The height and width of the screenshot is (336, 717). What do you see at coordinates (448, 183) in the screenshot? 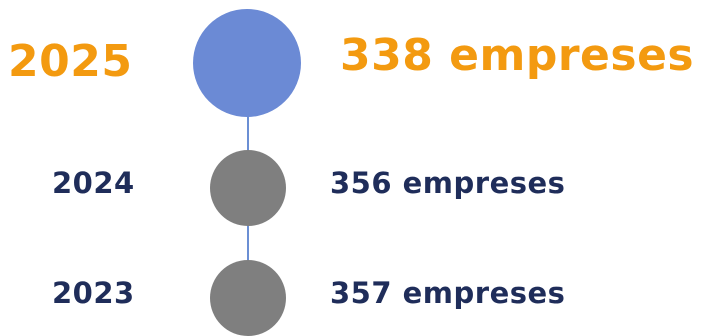
I see `timeline-count-2024: 356 empreses` at bounding box center [448, 183].